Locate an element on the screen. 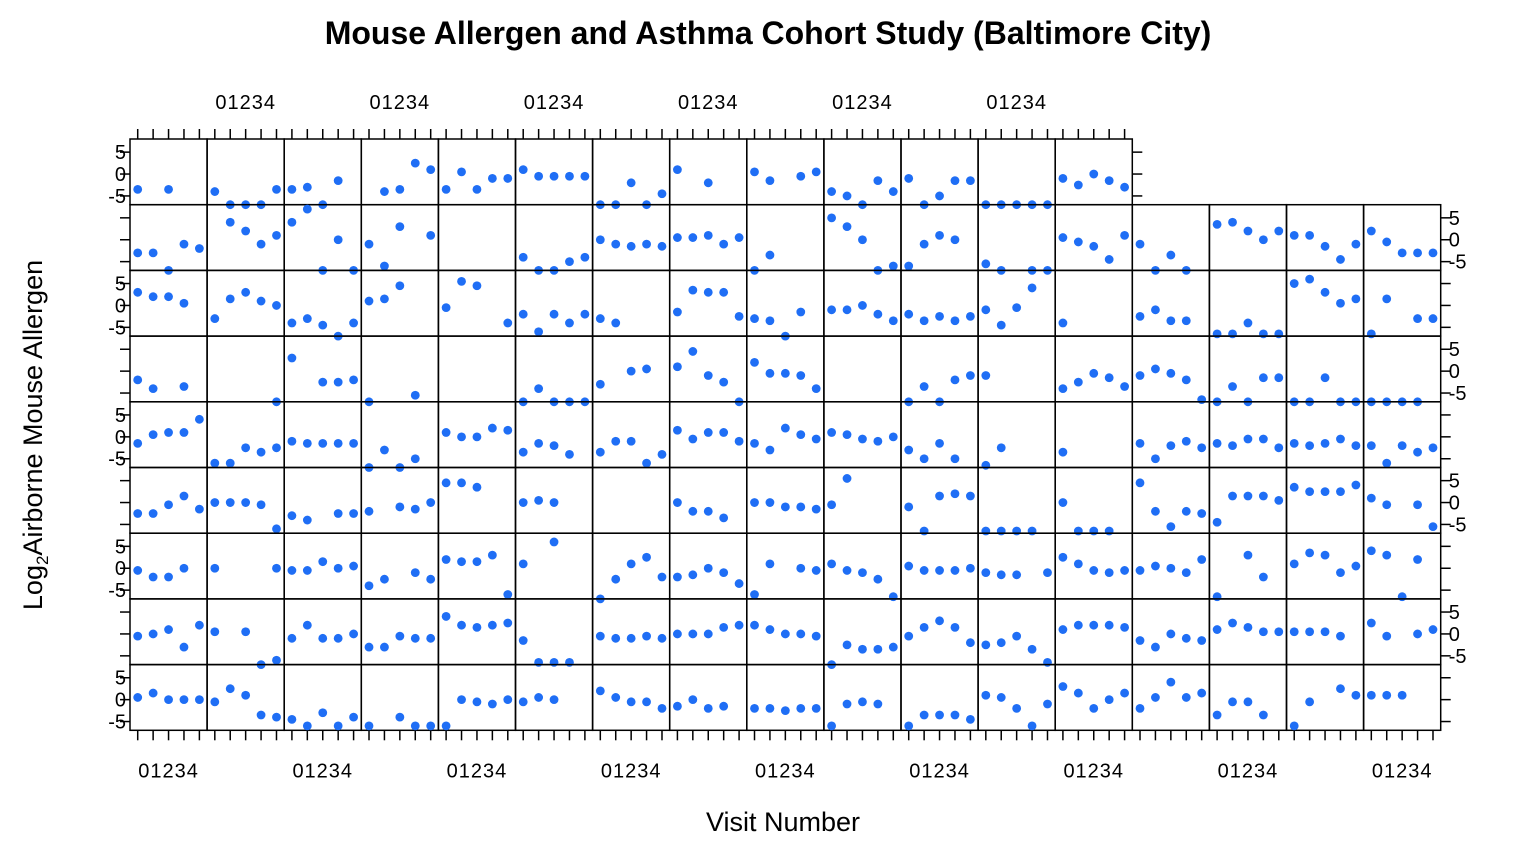 This screenshot has height=864, width=1536. y-tick-label: 0 is located at coordinates (1454, 635).